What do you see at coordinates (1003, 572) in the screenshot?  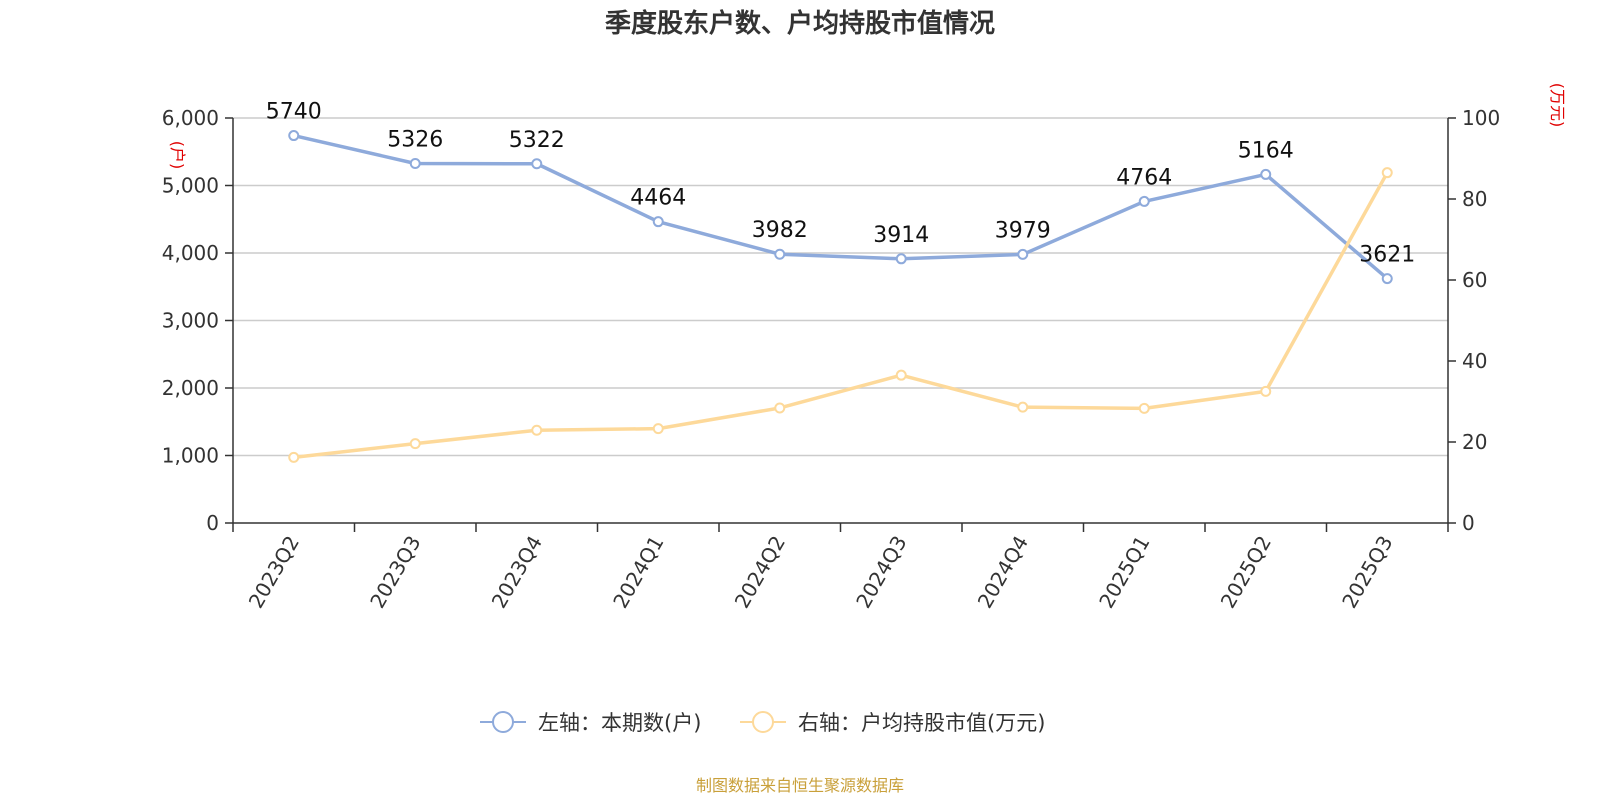 I see `x-axis-tick-label: 2024Q4` at bounding box center [1003, 572].